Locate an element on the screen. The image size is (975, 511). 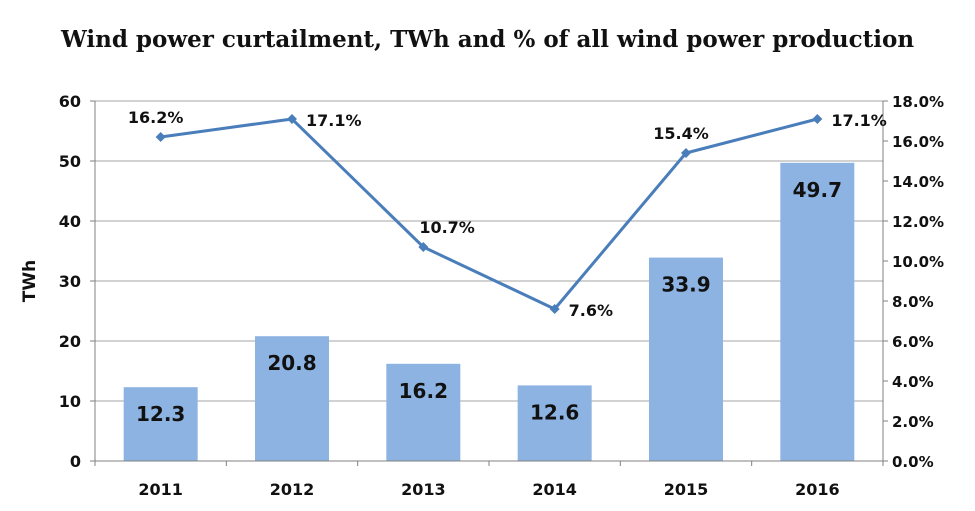
bar-data-label: 12.6 is located at coordinates (554, 412).